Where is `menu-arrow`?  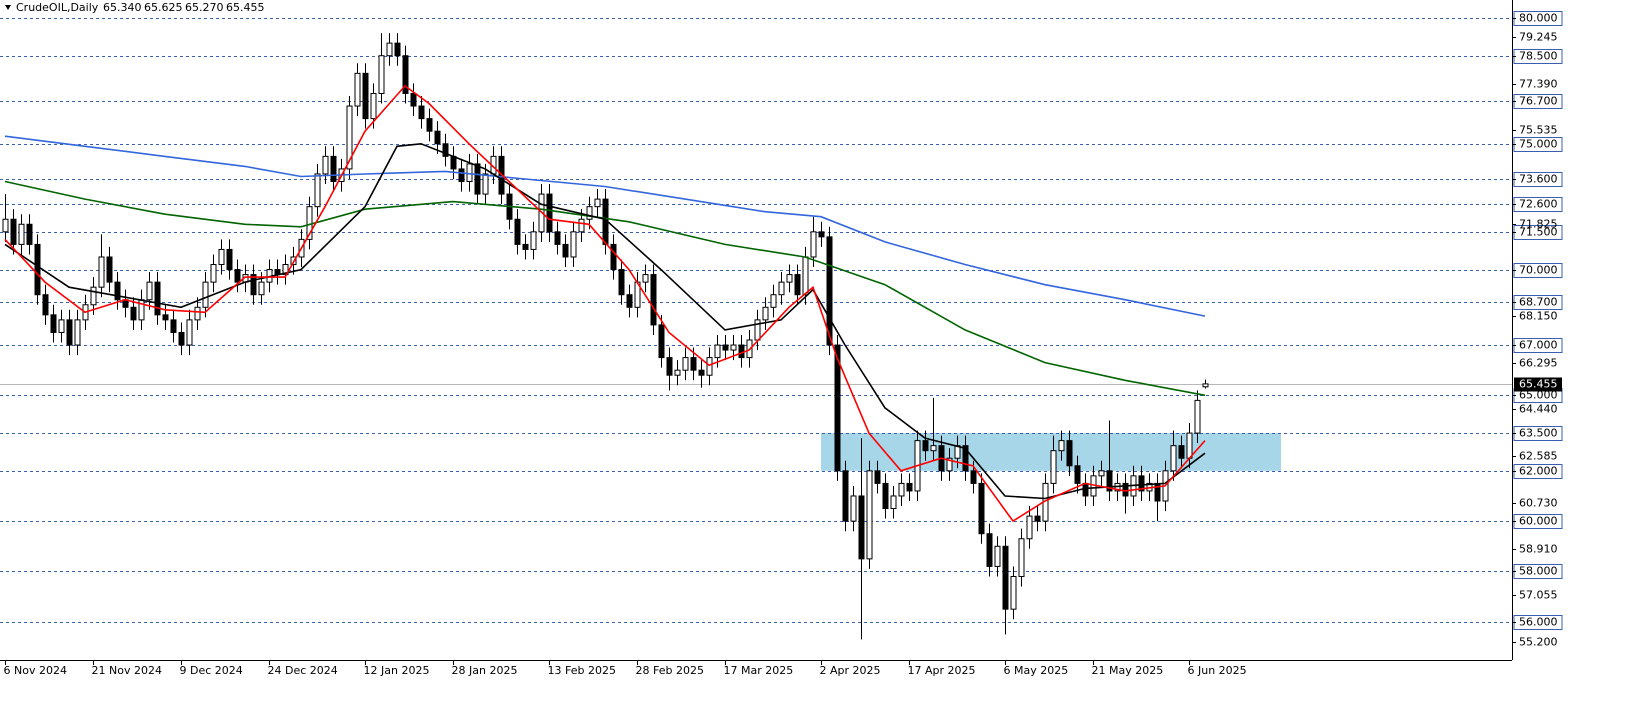
menu-arrow is located at coordinates (8, 7).